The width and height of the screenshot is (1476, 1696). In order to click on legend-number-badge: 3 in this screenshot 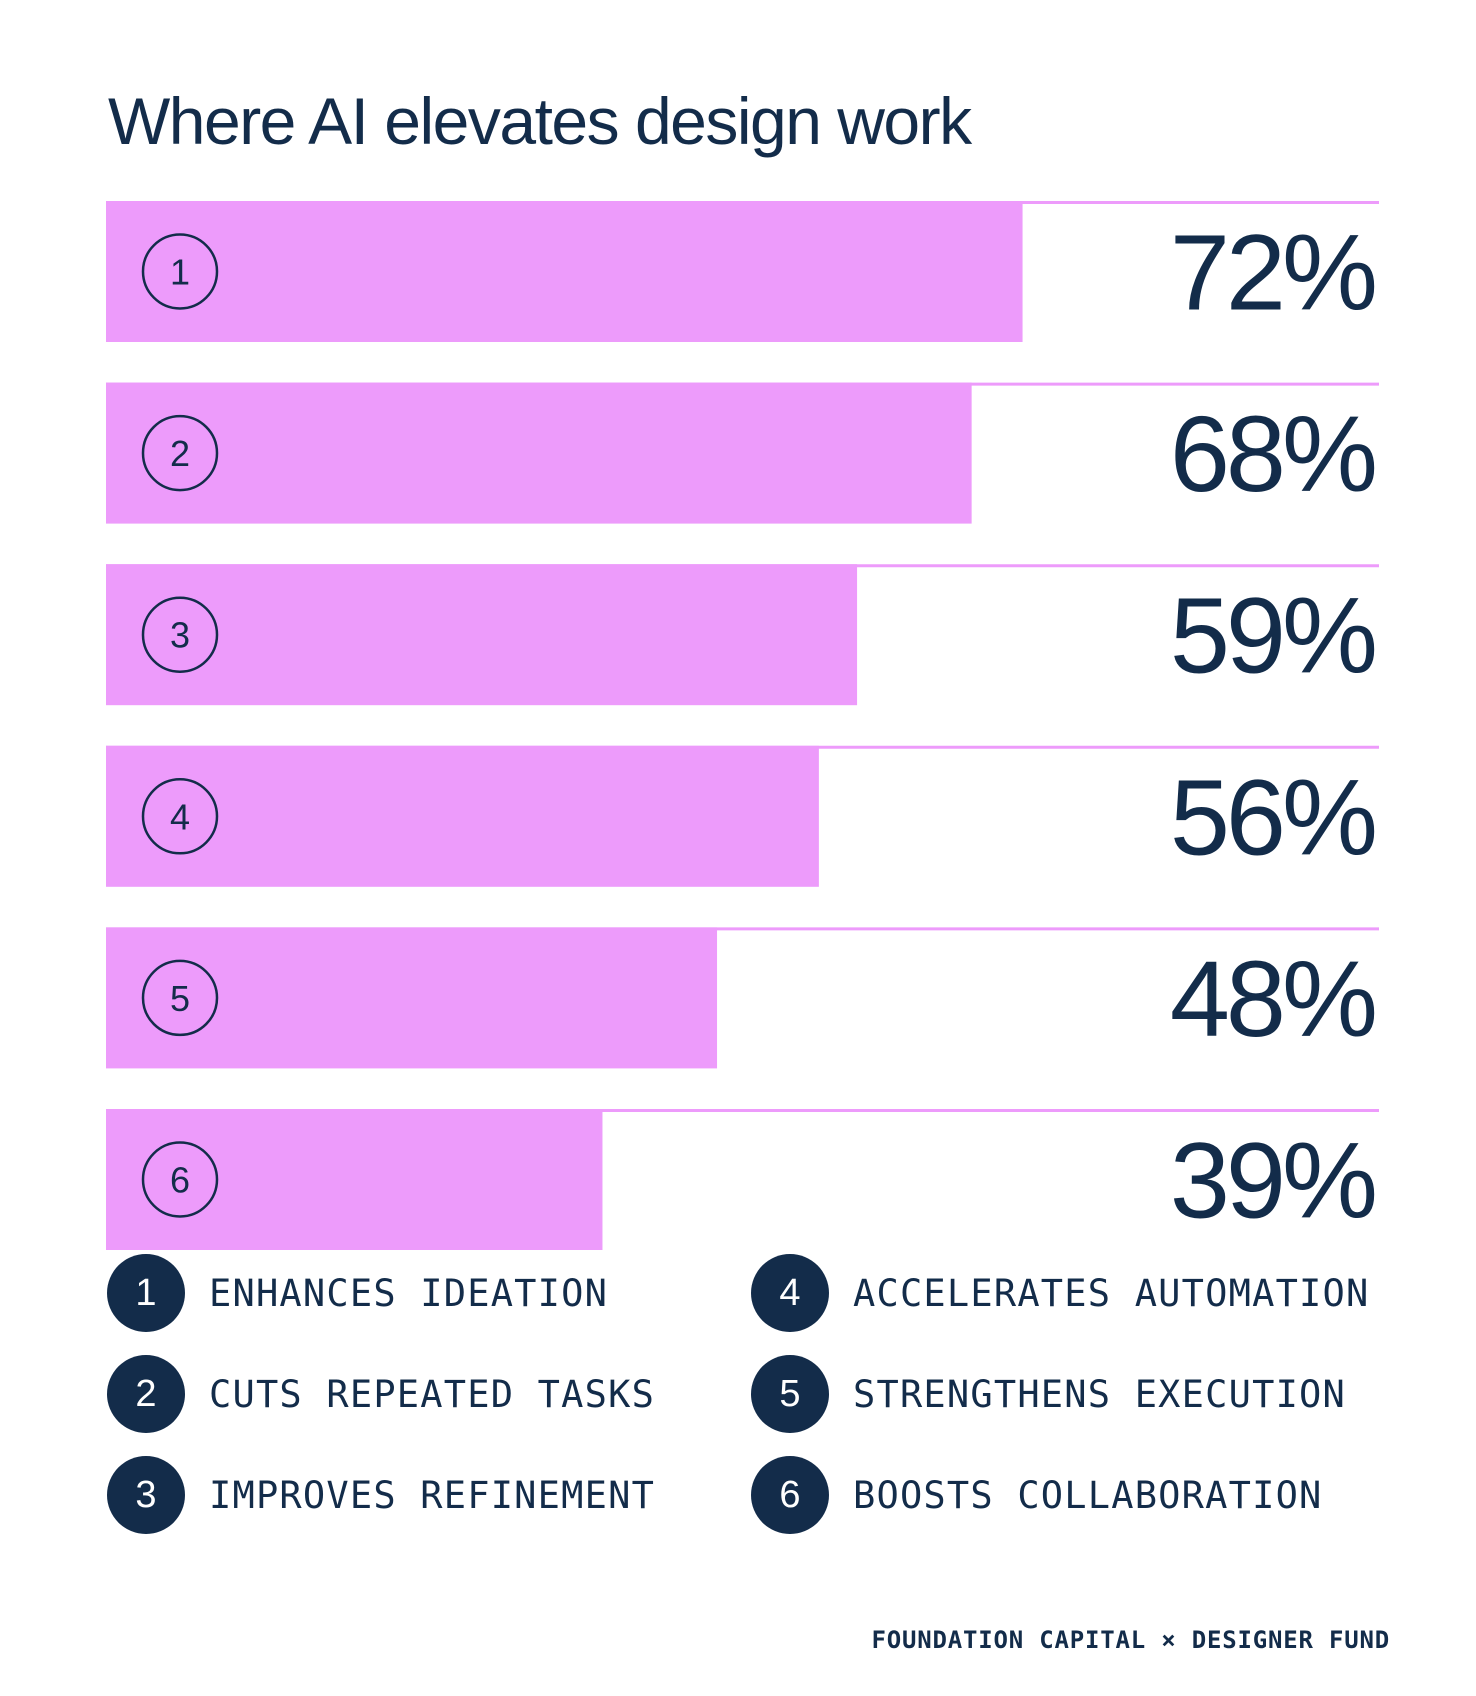, I will do `click(146, 1495)`.